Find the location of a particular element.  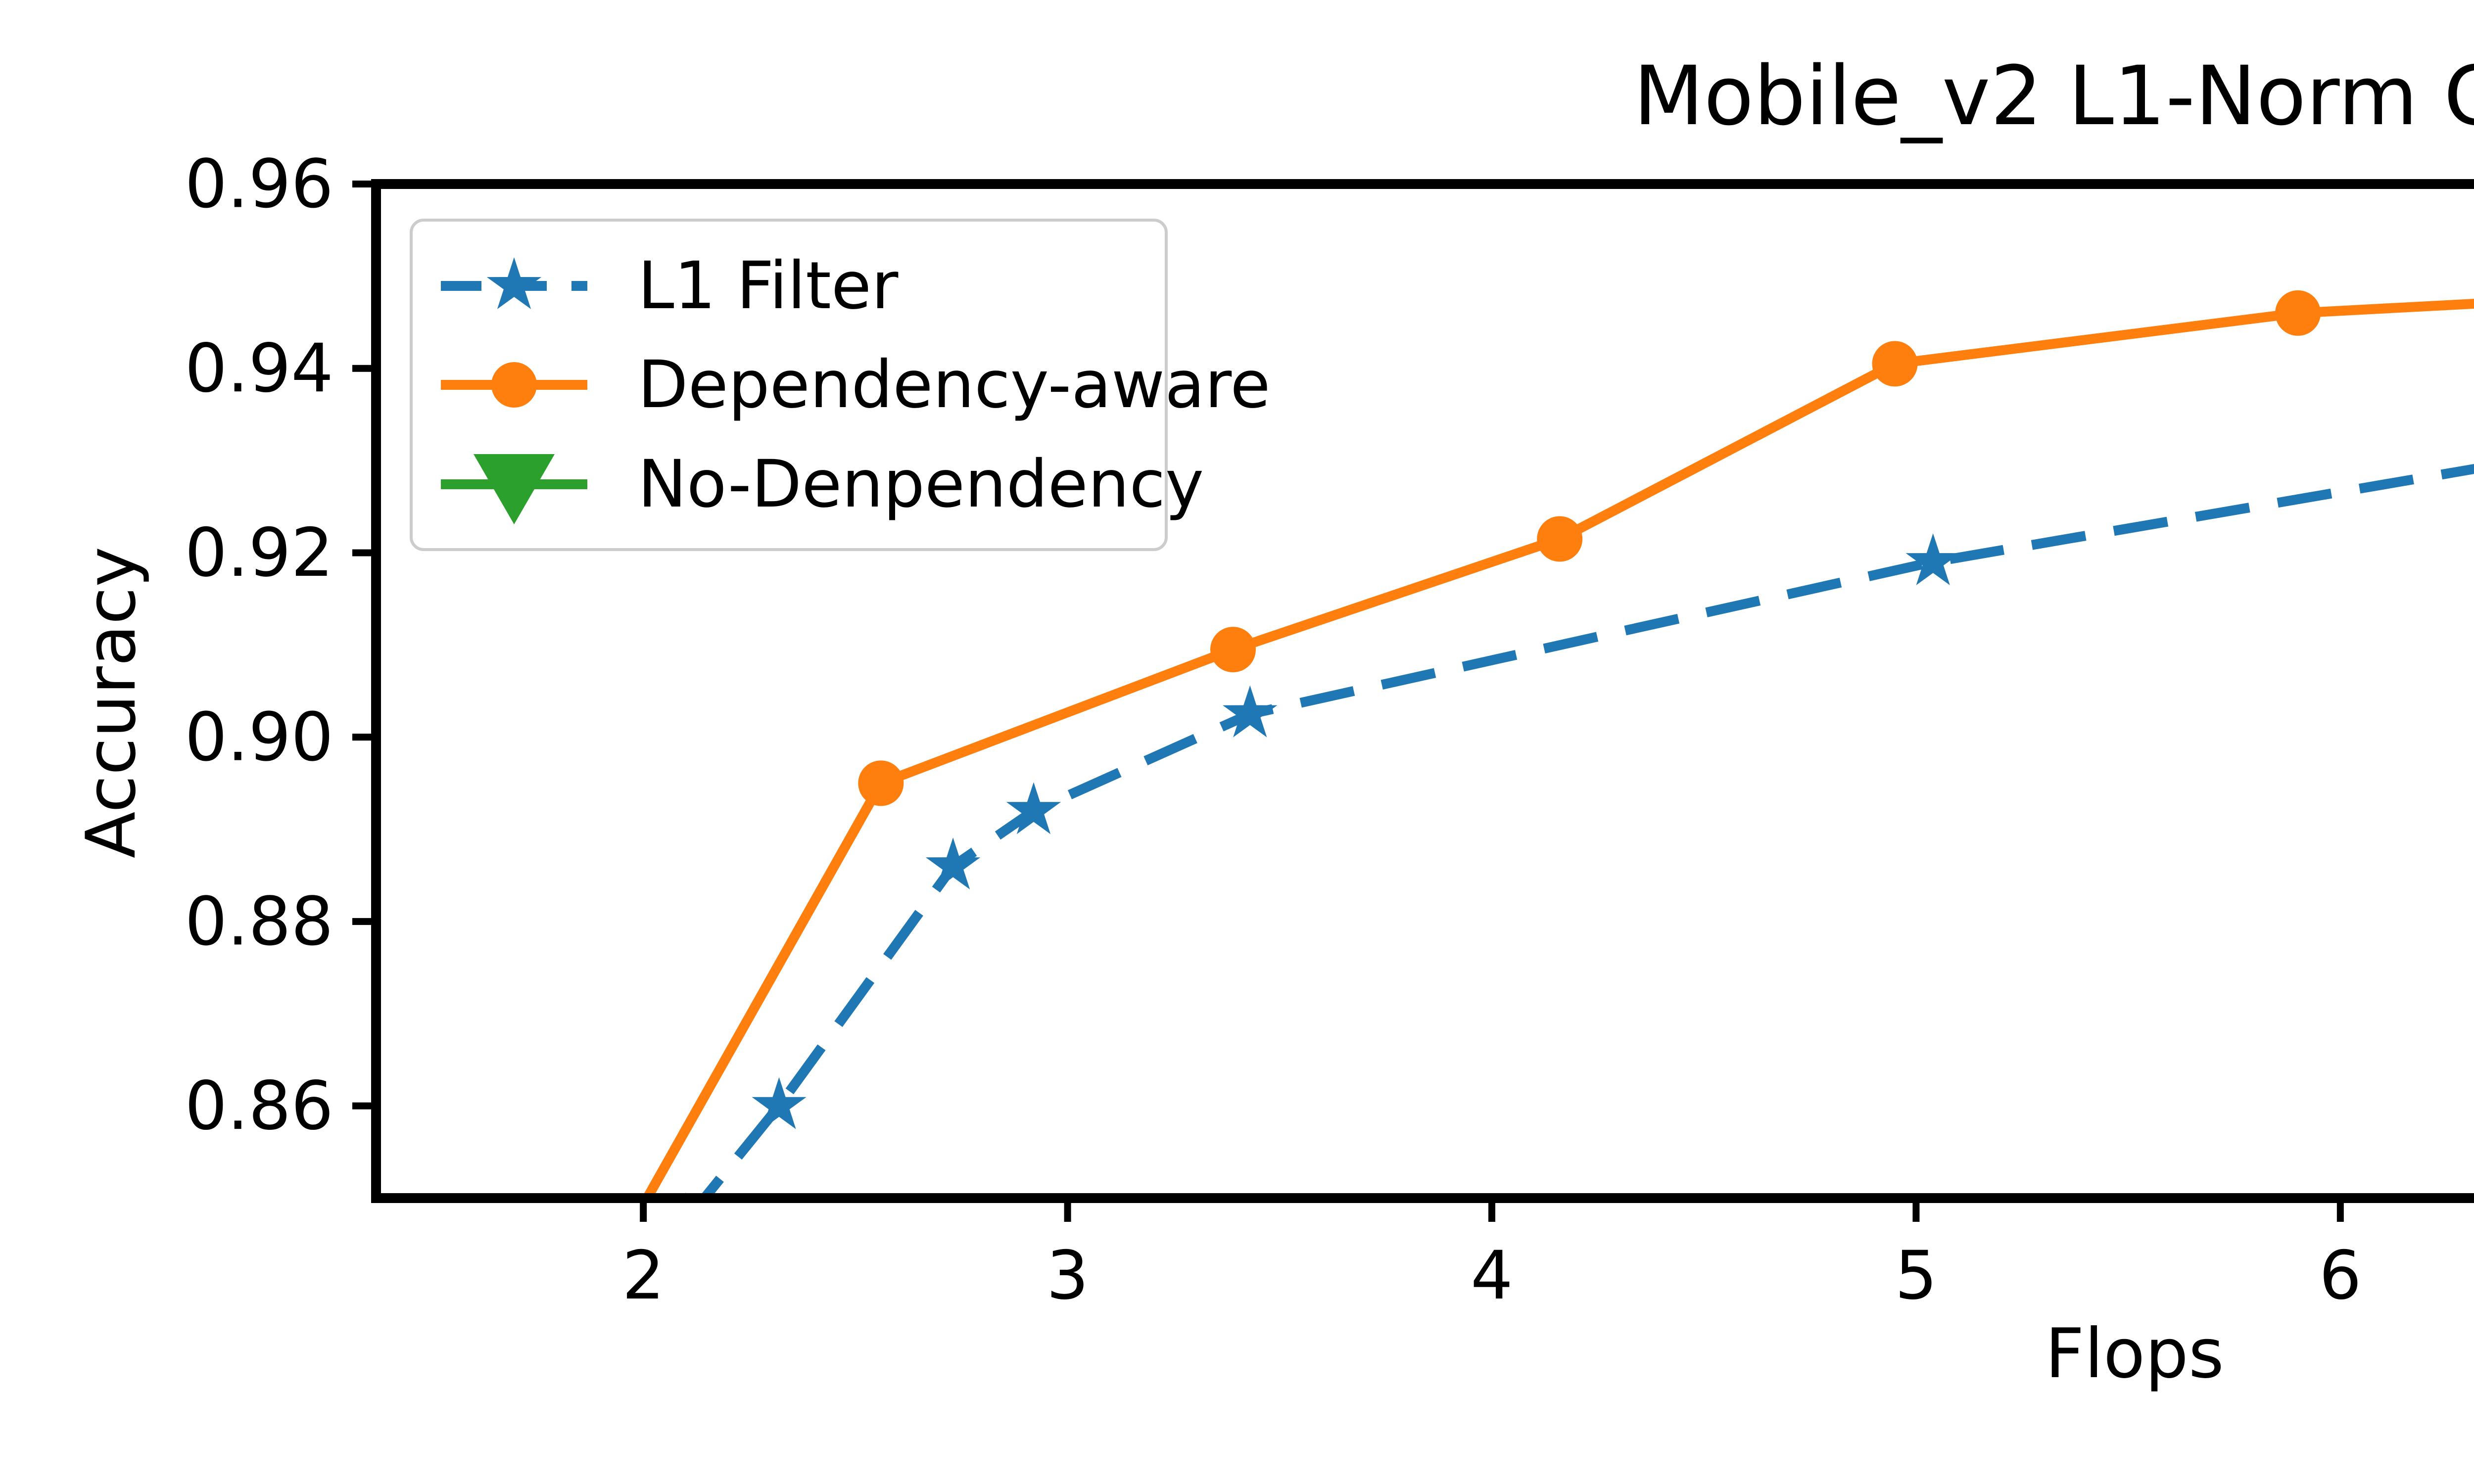

legend-handle-dependency-aware is located at coordinates (514, 385).